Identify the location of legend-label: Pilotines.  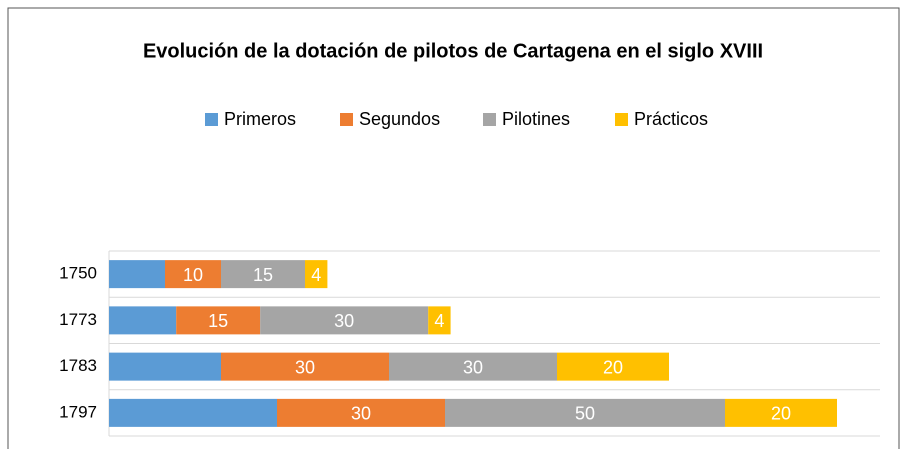
(536, 119).